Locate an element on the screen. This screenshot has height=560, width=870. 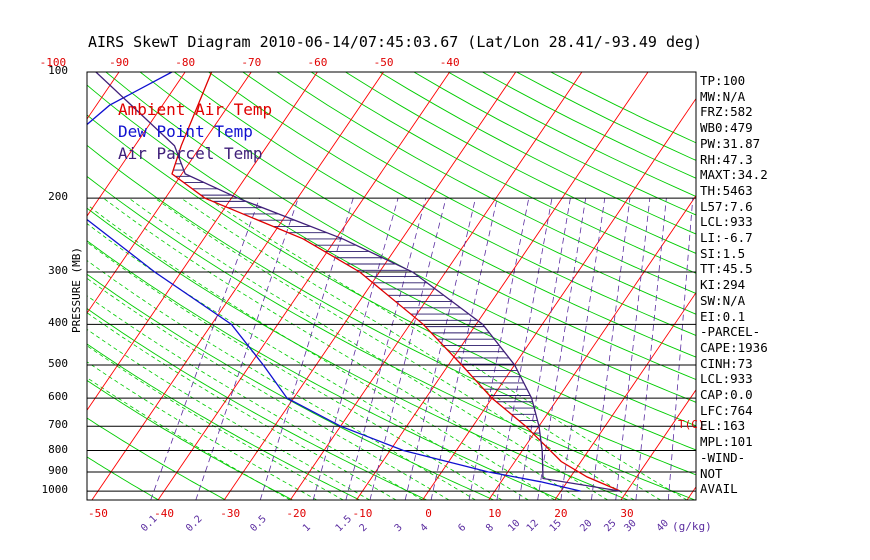
bottom-temp-tick: -30 is located at coordinates (230, 513).